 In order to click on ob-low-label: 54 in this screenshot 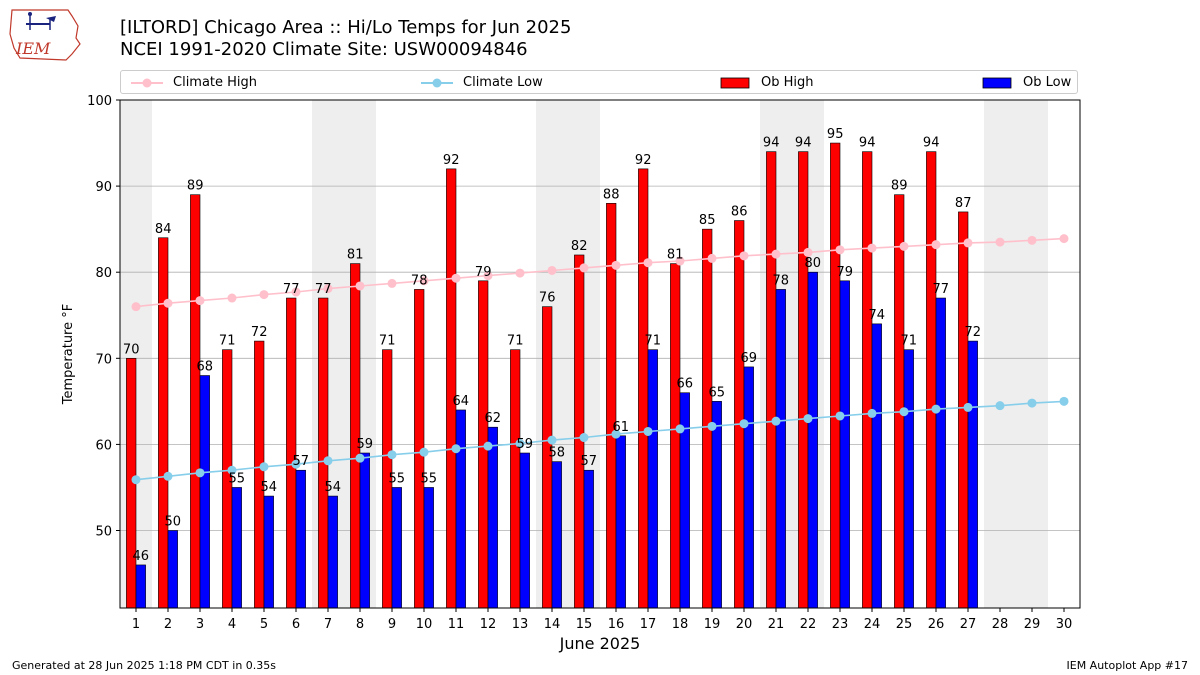, I will do `click(269, 487)`.